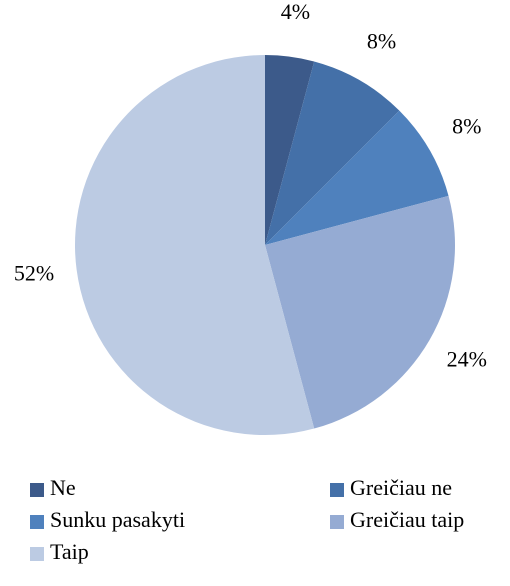 The width and height of the screenshot is (510, 586). Describe the element at coordinates (69, 551) in the screenshot. I see `legend-label: Taip` at that location.